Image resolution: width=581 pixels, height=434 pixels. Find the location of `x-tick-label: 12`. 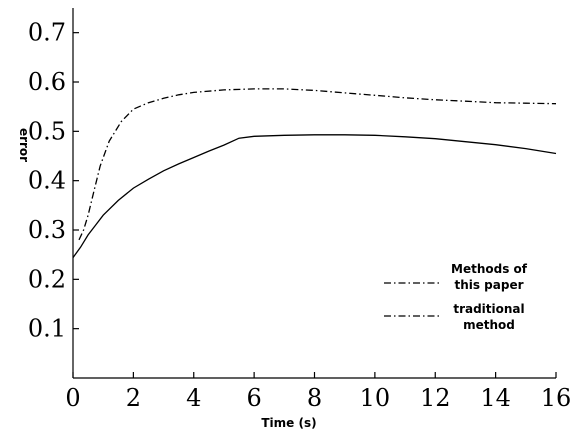

x-tick-label: 12 is located at coordinates (435, 398).